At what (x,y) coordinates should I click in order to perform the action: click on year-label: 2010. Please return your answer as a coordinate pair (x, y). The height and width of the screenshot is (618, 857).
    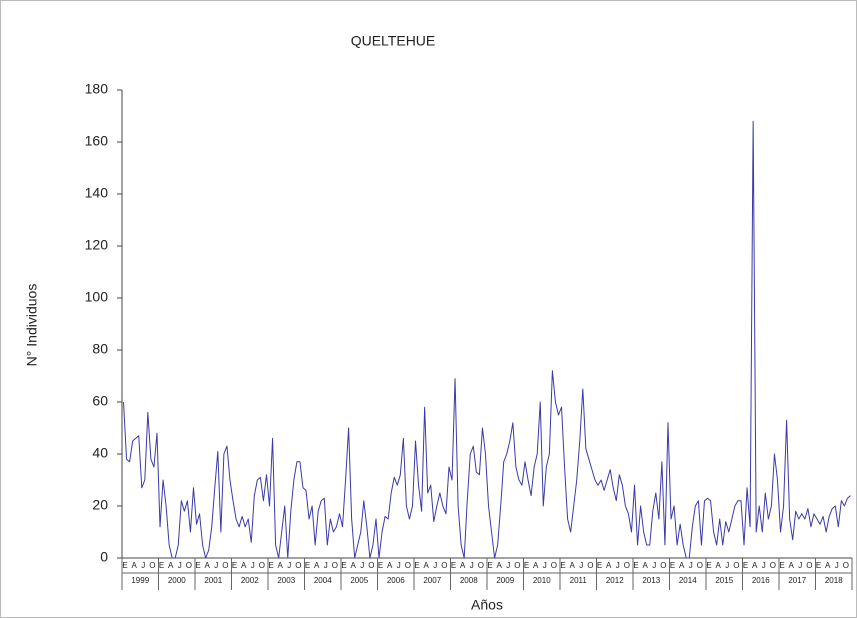
    Looking at the image, I should click on (542, 580).